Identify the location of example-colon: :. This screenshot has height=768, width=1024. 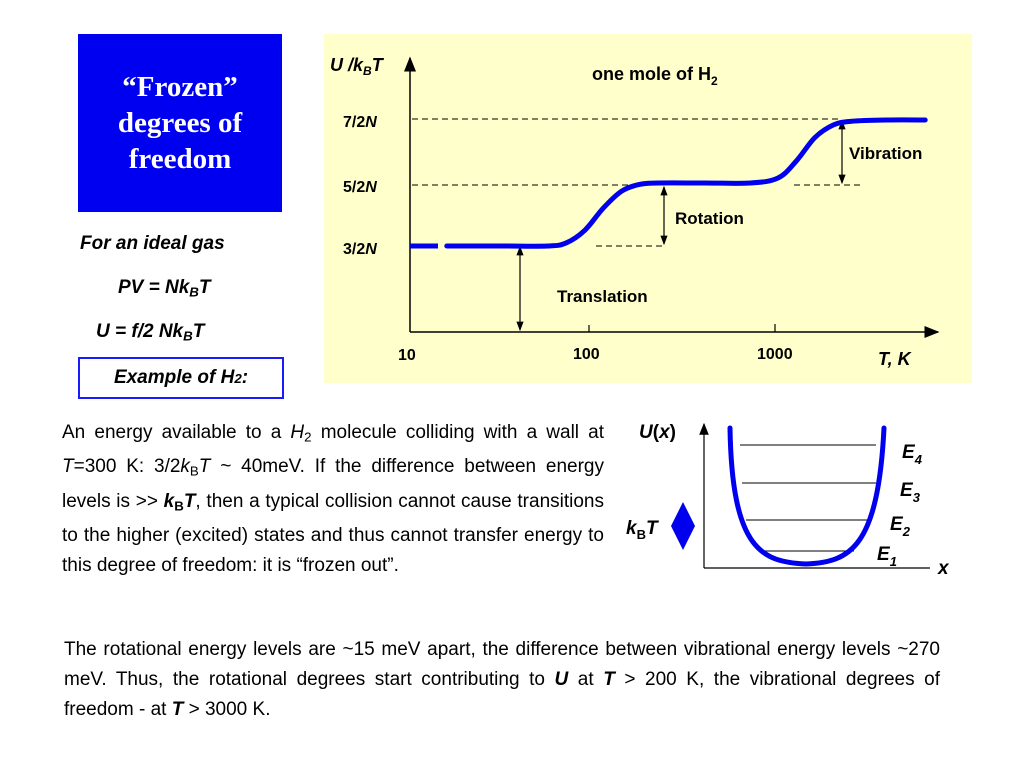
(245, 377).